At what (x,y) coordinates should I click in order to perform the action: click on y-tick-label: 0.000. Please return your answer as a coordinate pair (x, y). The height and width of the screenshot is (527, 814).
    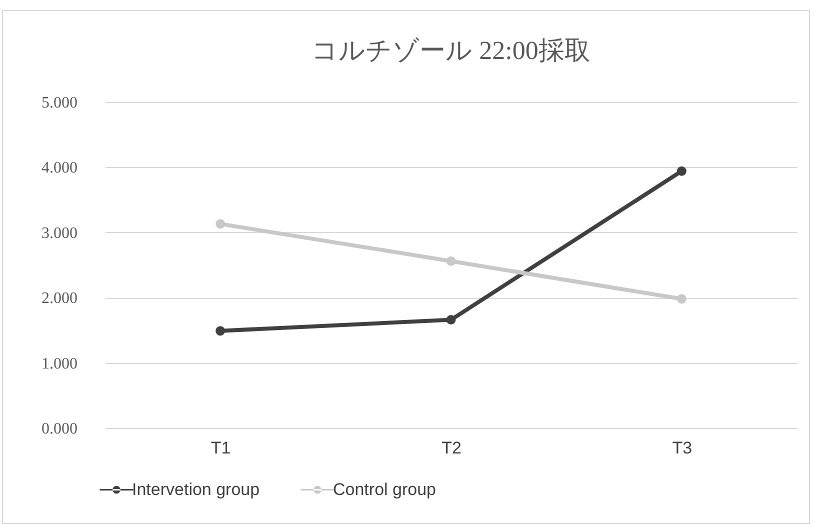
    Looking at the image, I should click on (60, 429).